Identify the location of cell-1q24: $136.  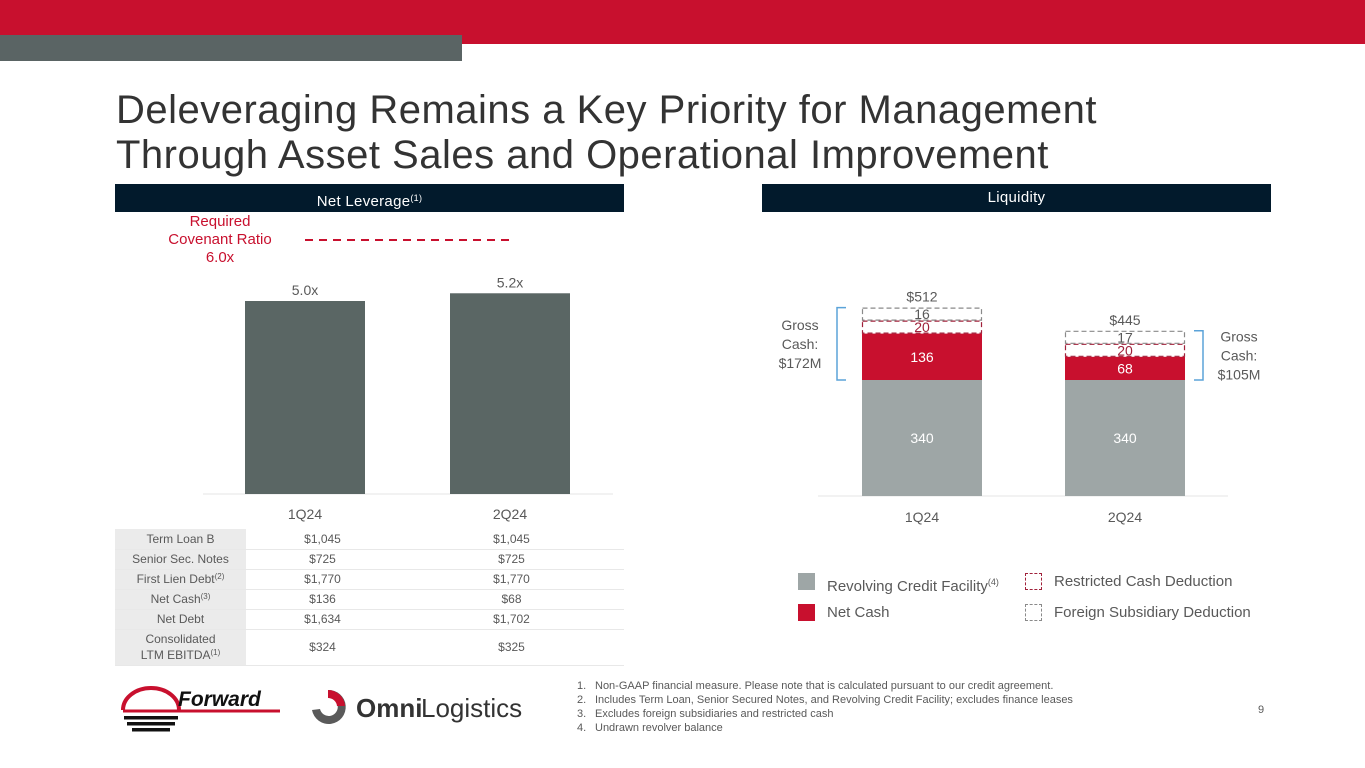
(322, 599).